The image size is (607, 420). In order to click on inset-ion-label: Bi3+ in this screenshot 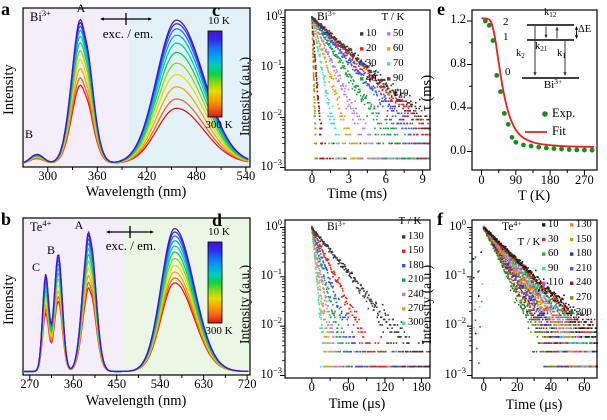, I will do `click(553, 83)`.